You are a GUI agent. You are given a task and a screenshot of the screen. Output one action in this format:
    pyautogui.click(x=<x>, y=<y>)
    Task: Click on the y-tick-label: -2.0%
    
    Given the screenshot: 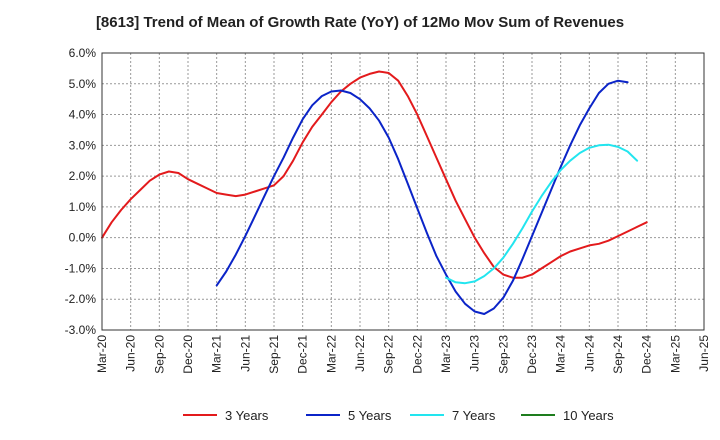 What is the action you would take?
    pyautogui.click(x=81, y=299)
    